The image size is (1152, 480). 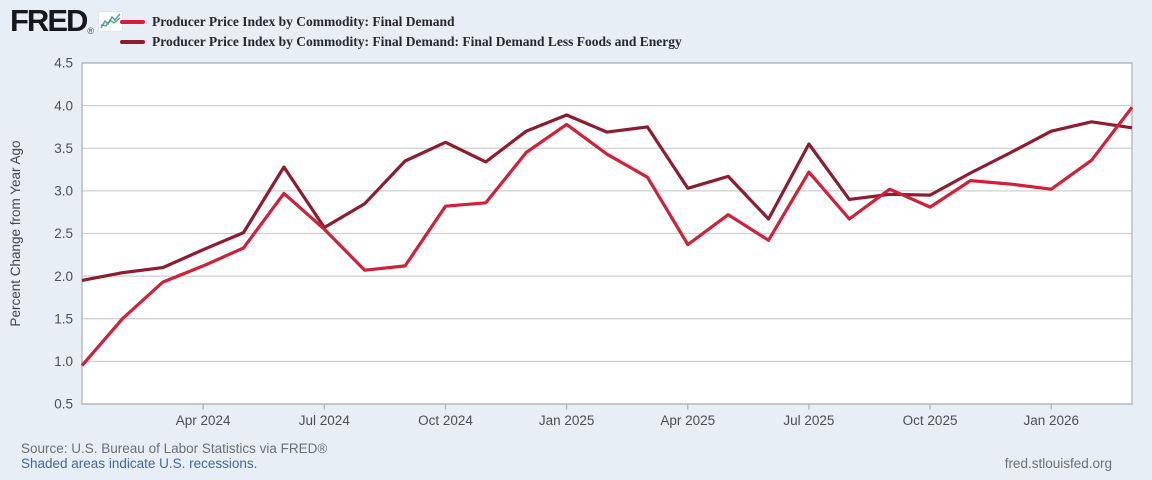 I want to click on fred-logo: FRED ®, so click(x=67, y=20).